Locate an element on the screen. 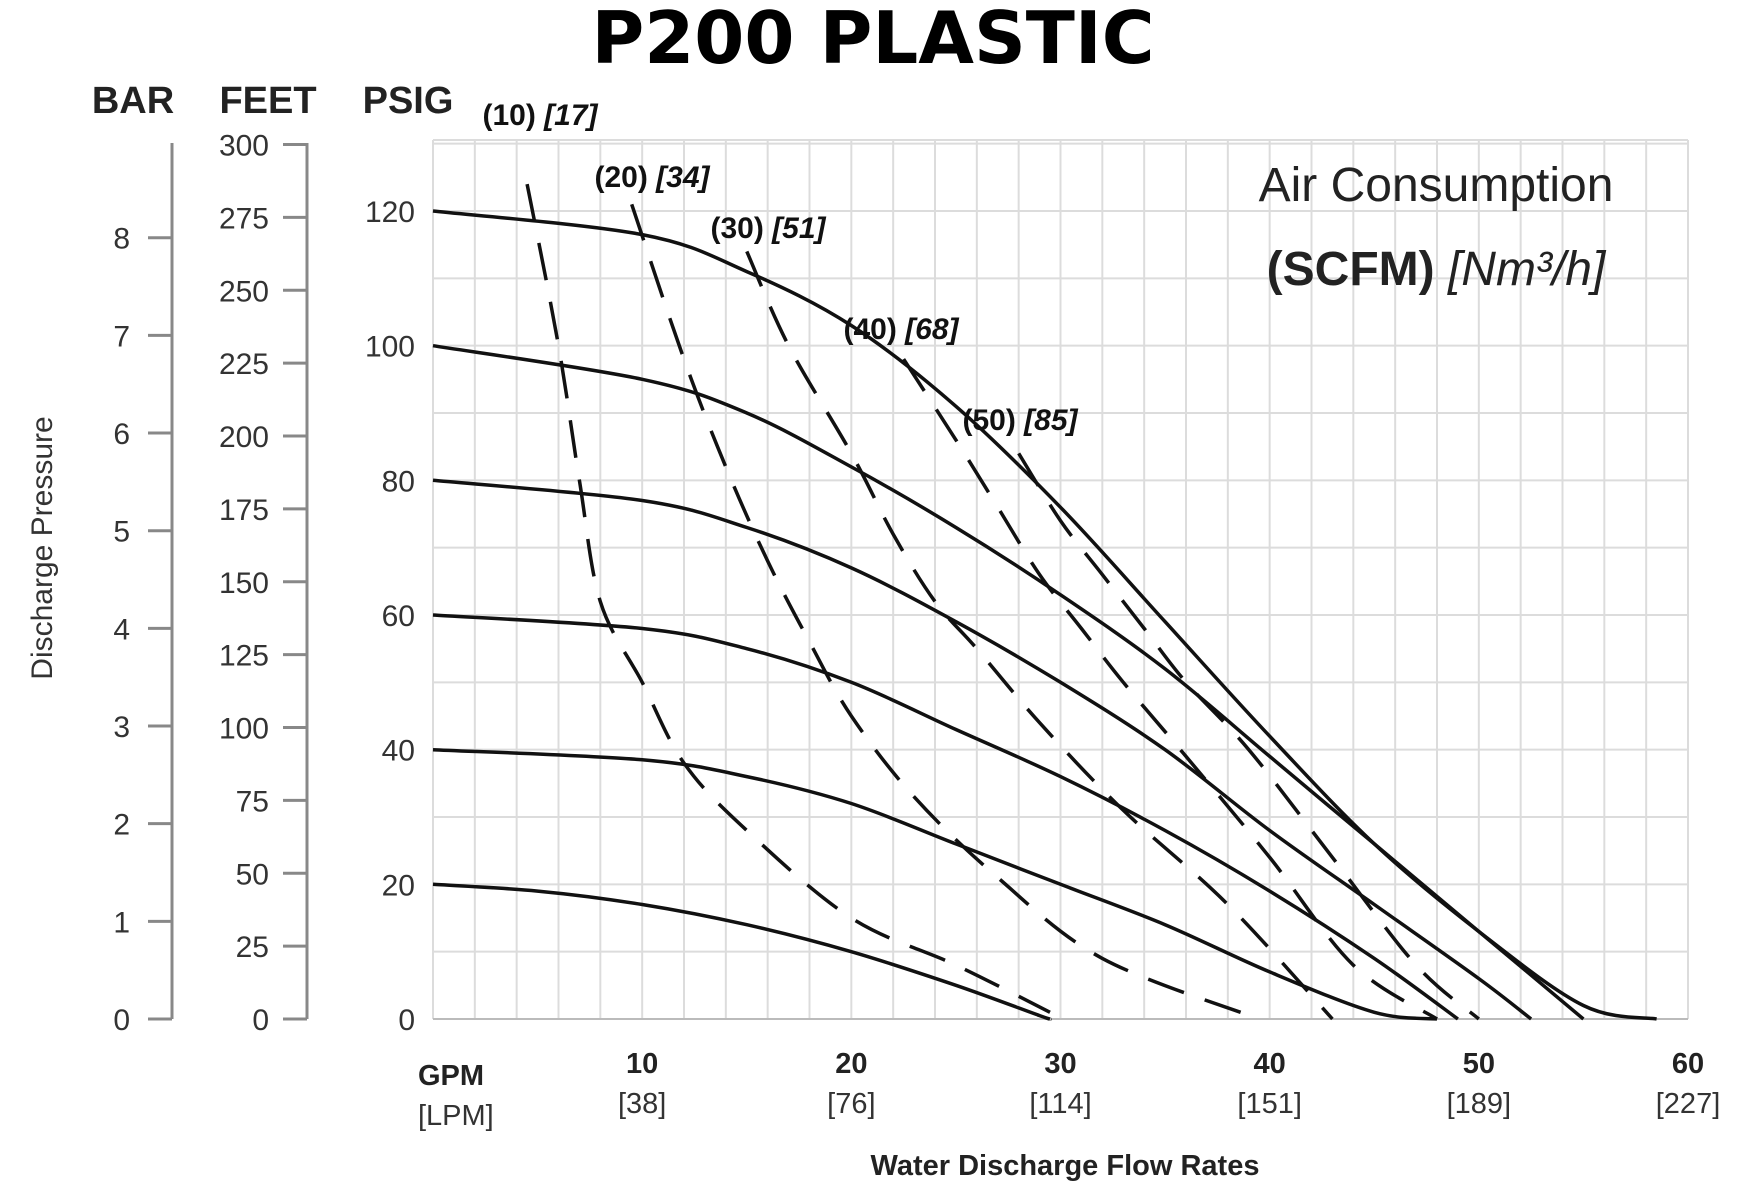  psig-tick-label: 120 is located at coordinates (390, 212).